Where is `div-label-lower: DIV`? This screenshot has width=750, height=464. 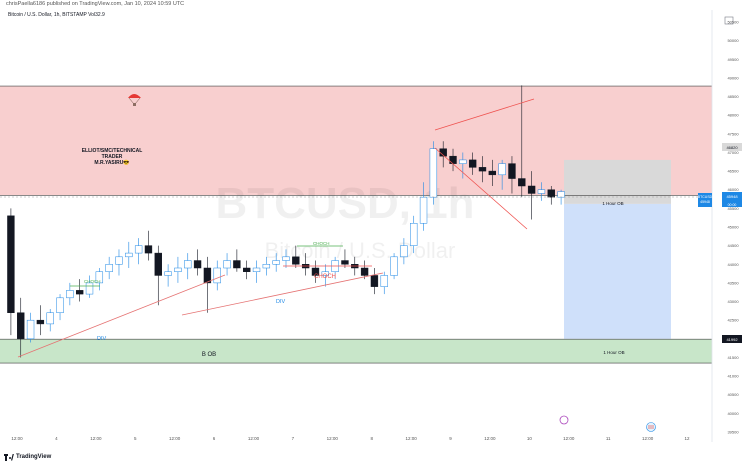
div-label-lower: DIV is located at coordinates (102, 339).